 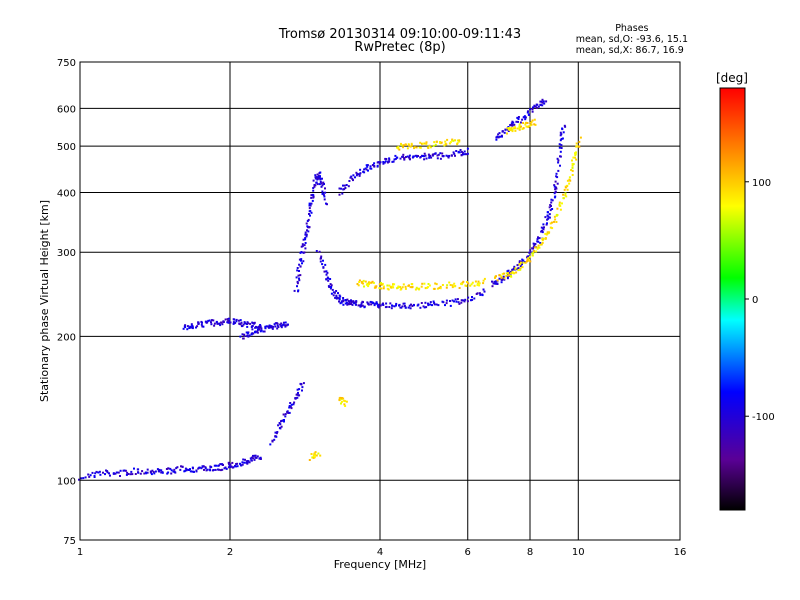 I want to click on x-tick-label: 8, so click(x=530, y=552).